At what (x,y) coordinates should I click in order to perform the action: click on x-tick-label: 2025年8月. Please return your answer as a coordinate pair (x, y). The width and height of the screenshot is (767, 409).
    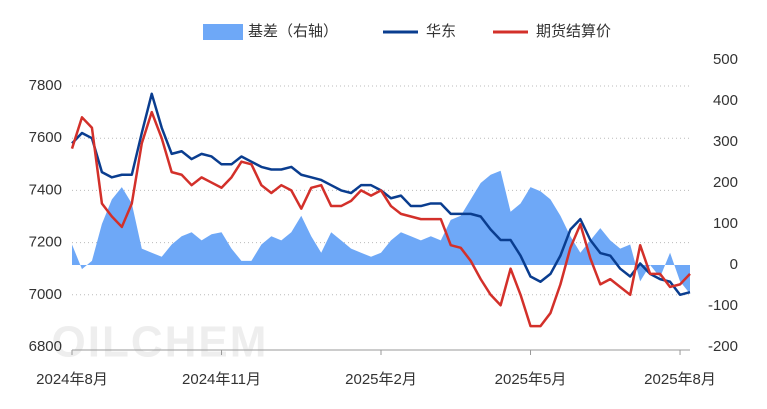
    Looking at the image, I should click on (680, 379).